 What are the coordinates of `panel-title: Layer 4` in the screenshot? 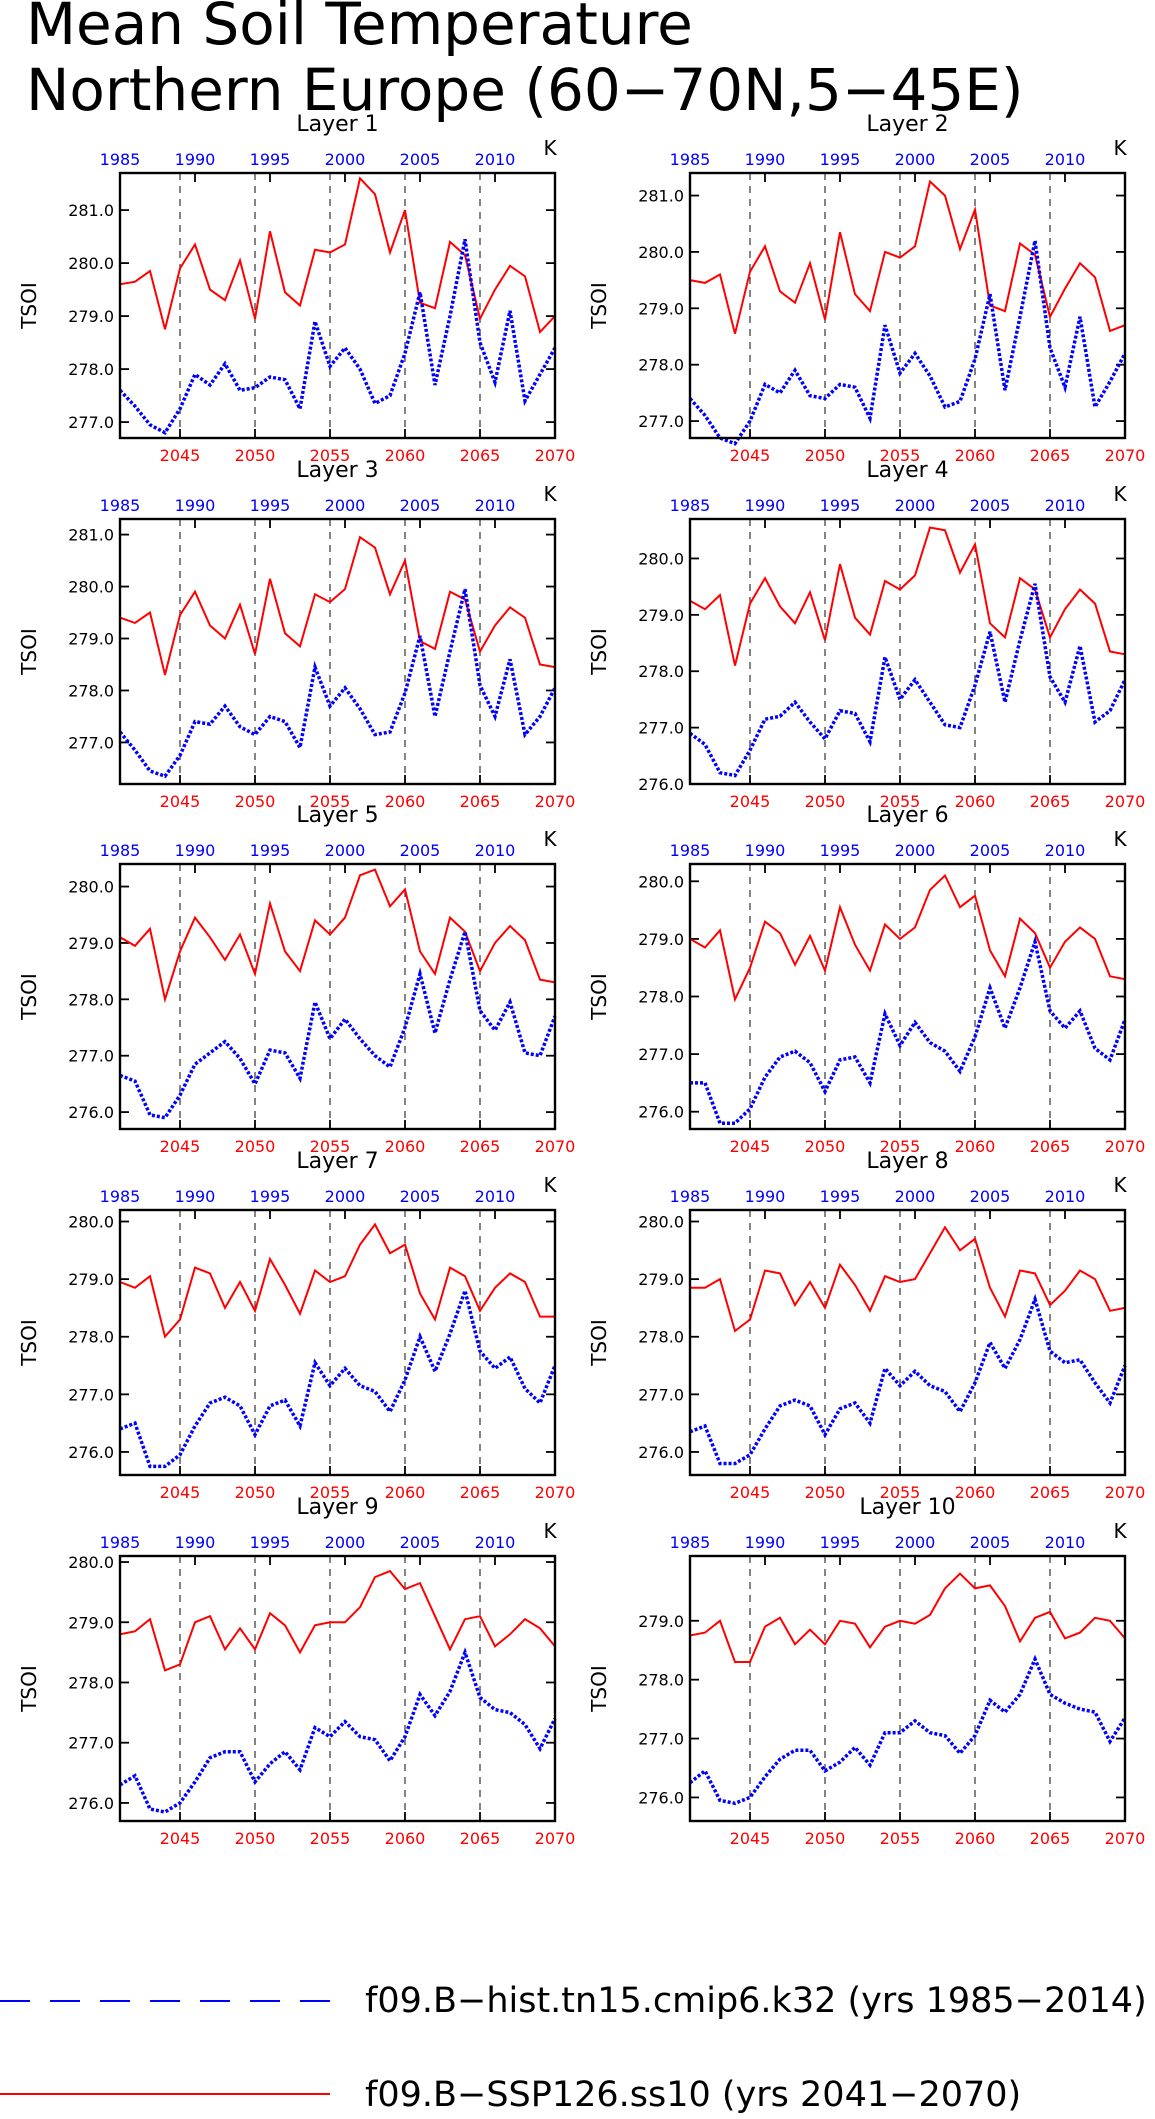 It's located at (907, 470).